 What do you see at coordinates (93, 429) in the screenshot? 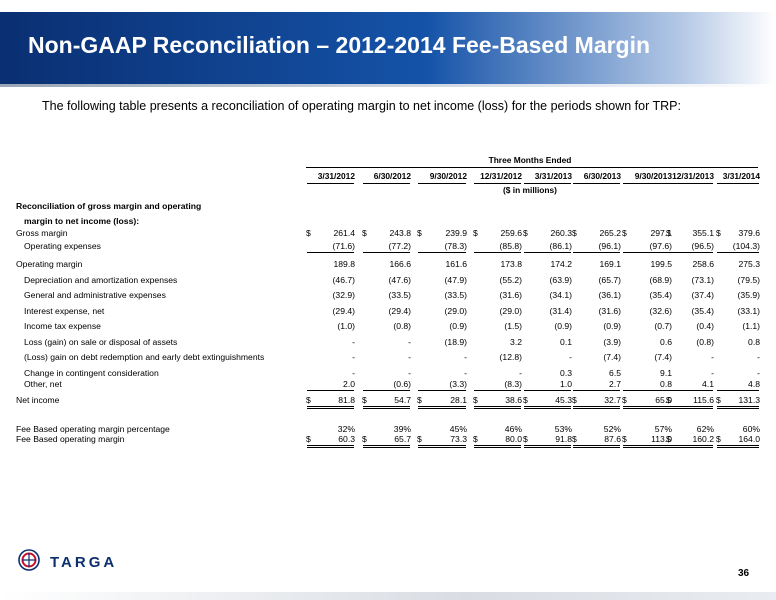
I see `row-label: Fee Based operating margin percentage` at bounding box center [93, 429].